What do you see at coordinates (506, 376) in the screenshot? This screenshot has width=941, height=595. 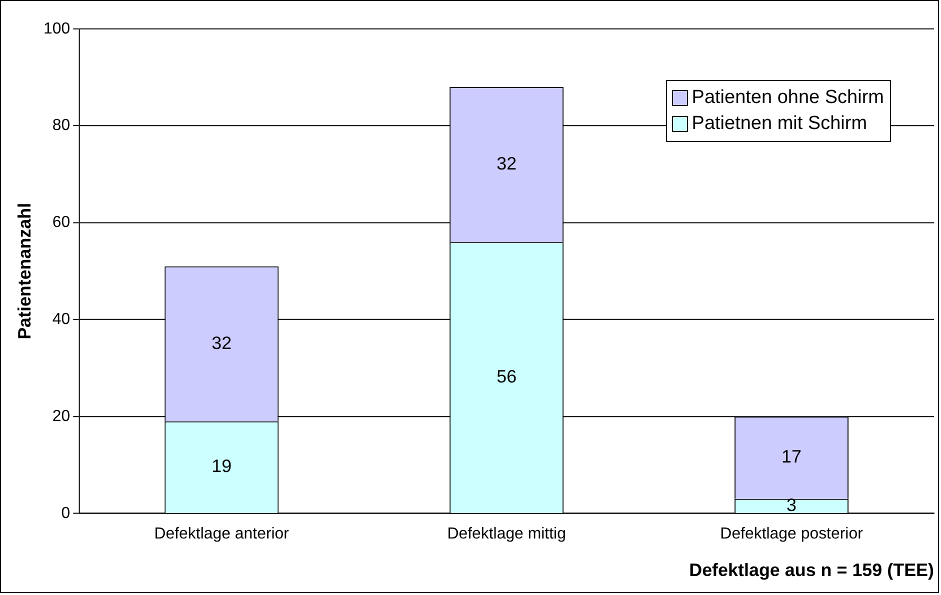 I see `data-label: 56` at bounding box center [506, 376].